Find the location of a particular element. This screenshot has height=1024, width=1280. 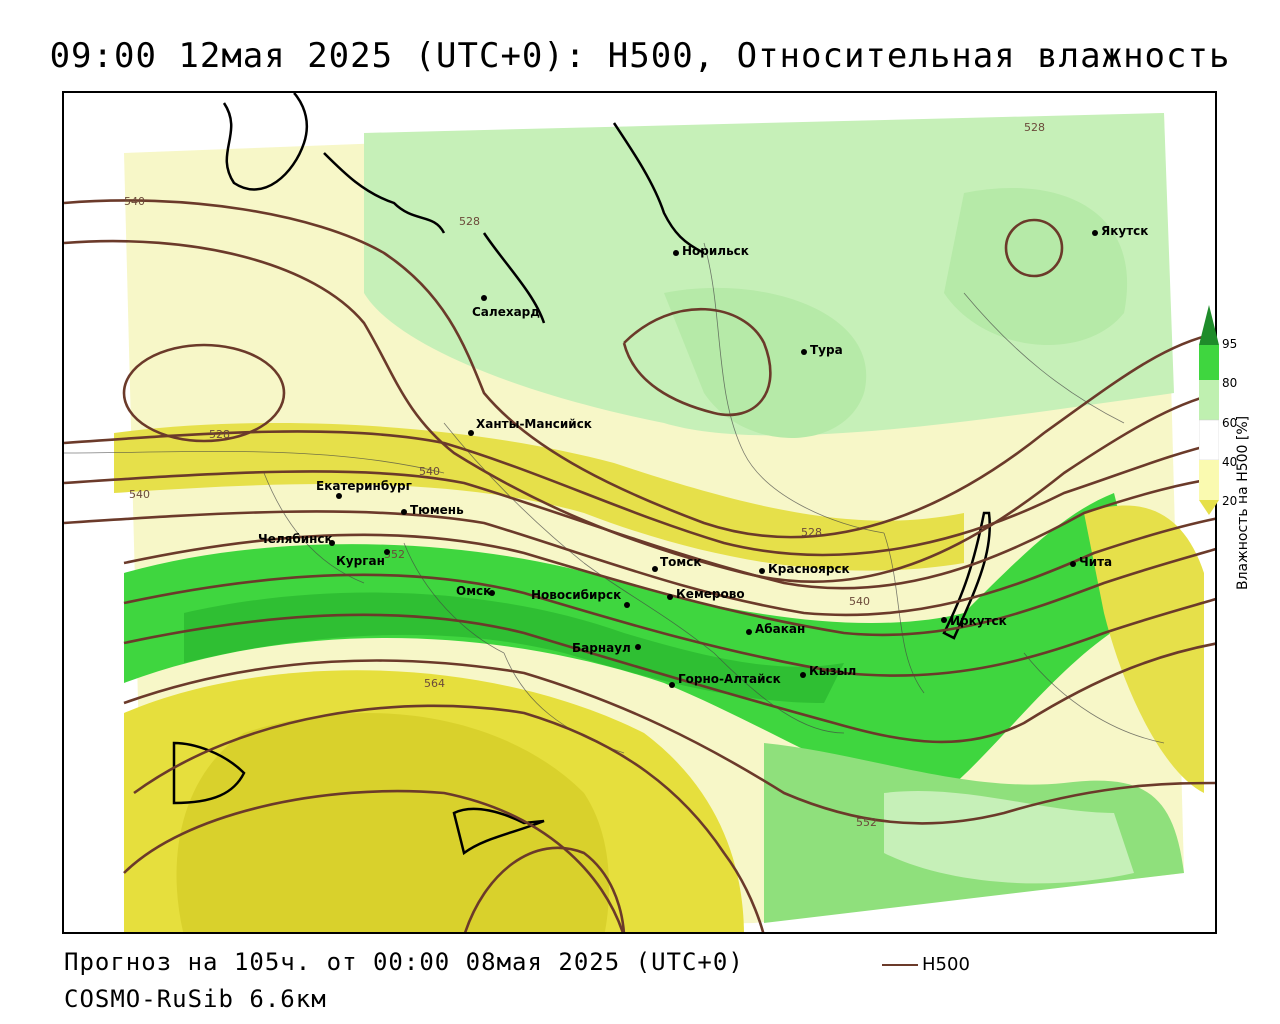

city-label: Кызыл is located at coordinates (832, 671).